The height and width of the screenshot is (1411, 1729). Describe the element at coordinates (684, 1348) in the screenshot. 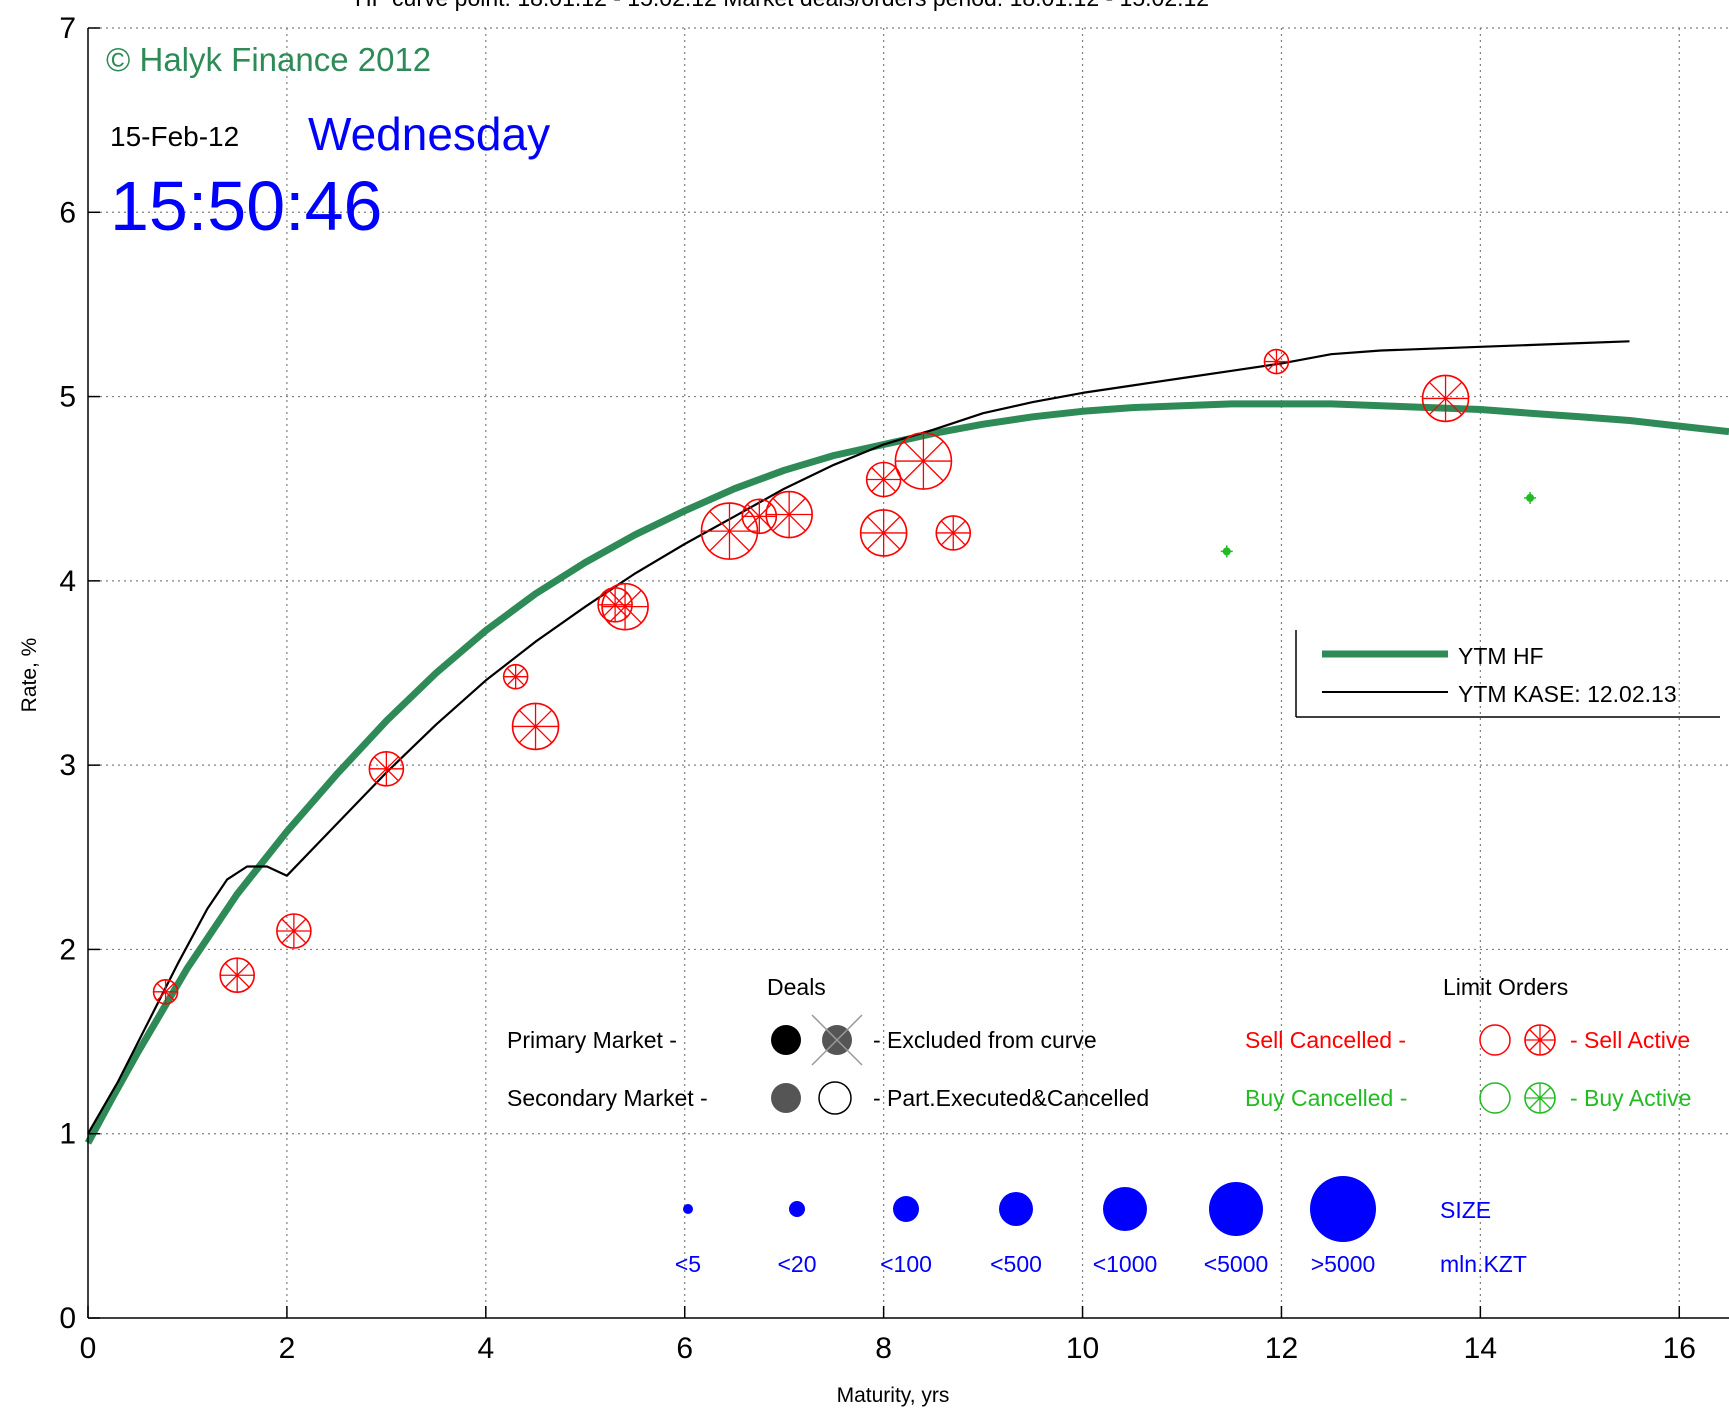

I see `x-tick-label: 6` at that location.